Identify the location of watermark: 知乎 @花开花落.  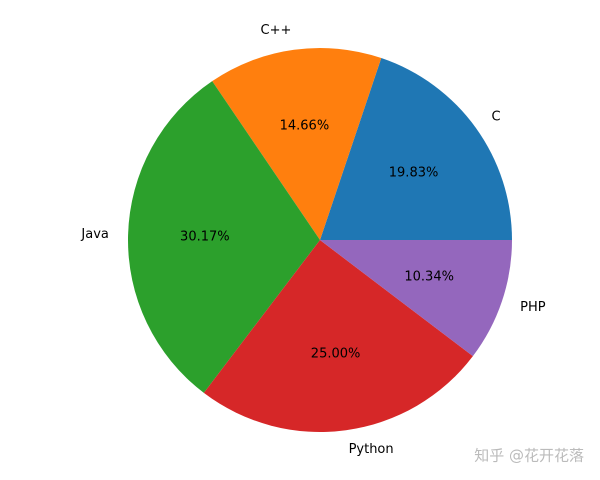
(529, 456).